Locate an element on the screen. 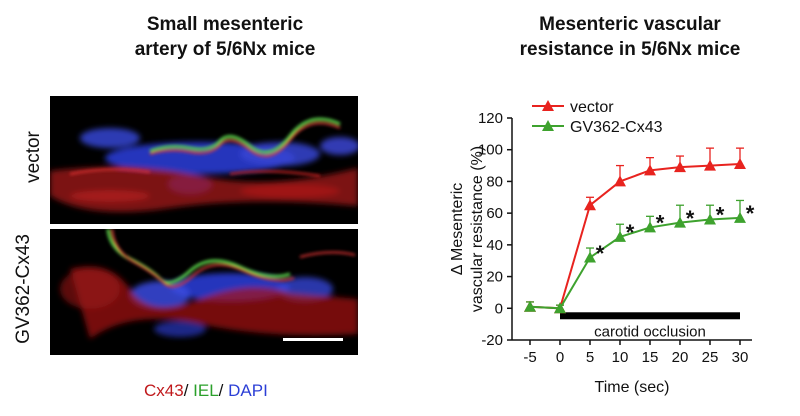 Image resolution: width=800 pixels, height=416 pixels. micrograph-gv362-cx43 is located at coordinates (204, 292).